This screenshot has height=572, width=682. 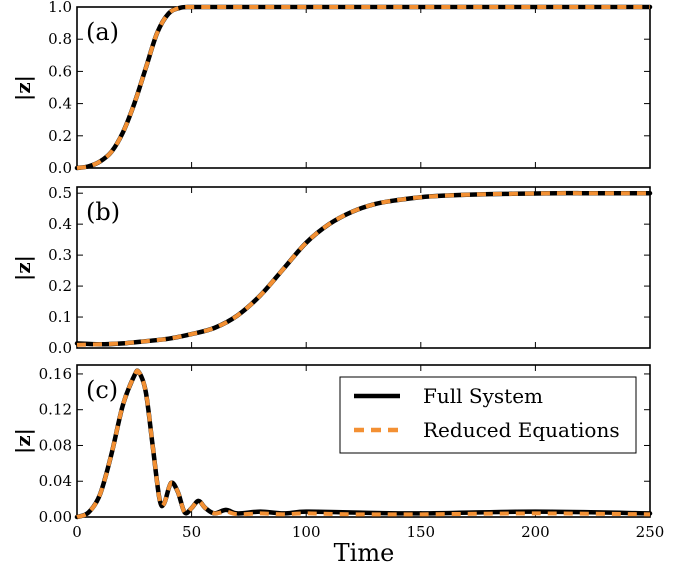 What do you see at coordinates (55, 410) in the screenshot?
I see `panel-c-ytick-label-3: 0.12` at bounding box center [55, 410].